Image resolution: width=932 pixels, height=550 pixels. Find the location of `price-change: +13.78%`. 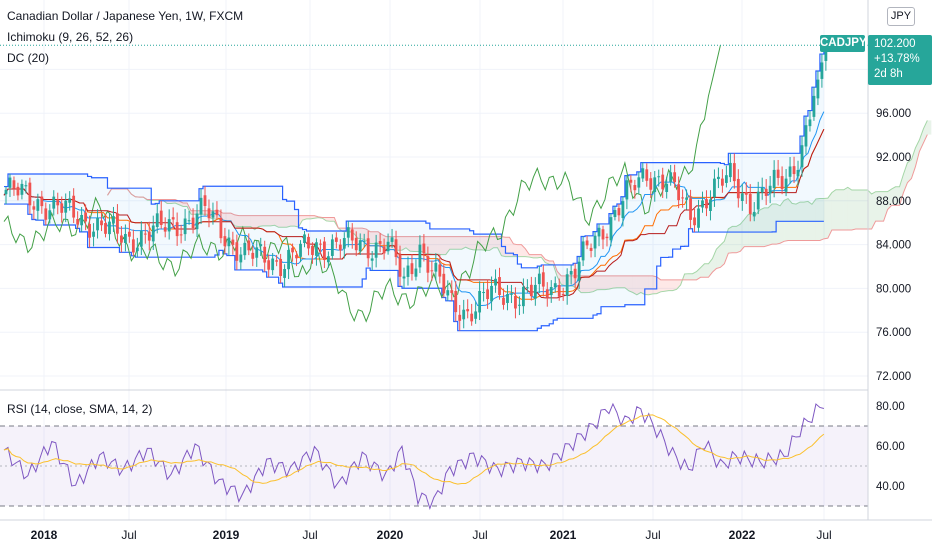

price-change: +13.78% is located at coordinates (897, 59).